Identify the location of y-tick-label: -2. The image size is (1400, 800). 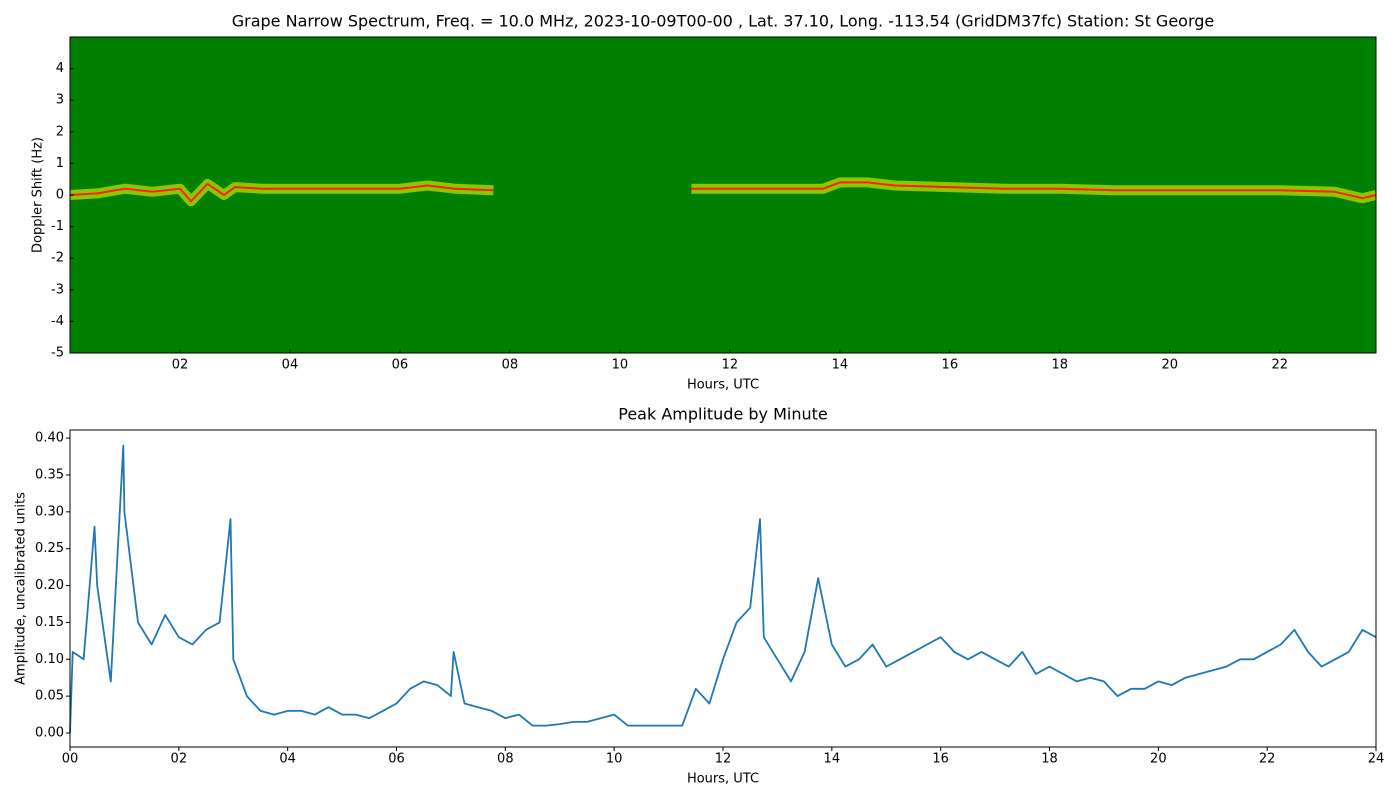
(57, 258).